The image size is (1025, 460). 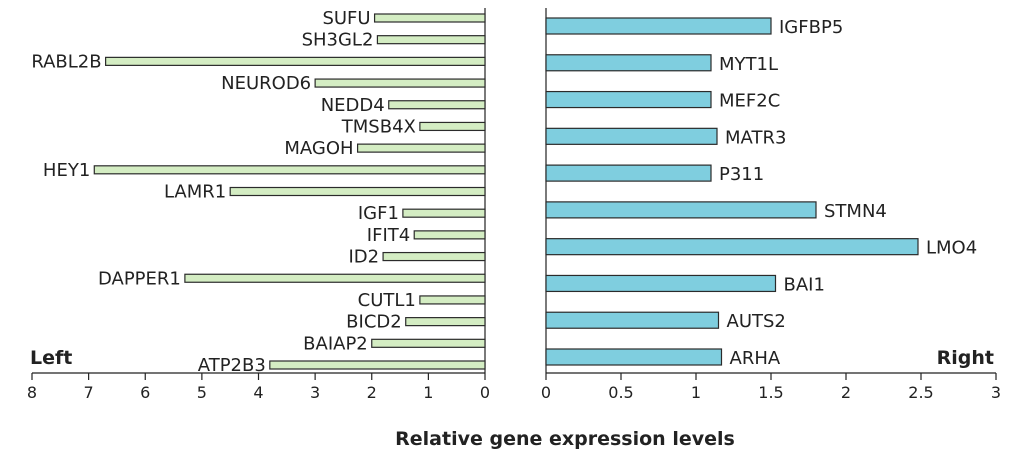 I want to click on left-bar-label: BICD2, so click(x=374, y=322).